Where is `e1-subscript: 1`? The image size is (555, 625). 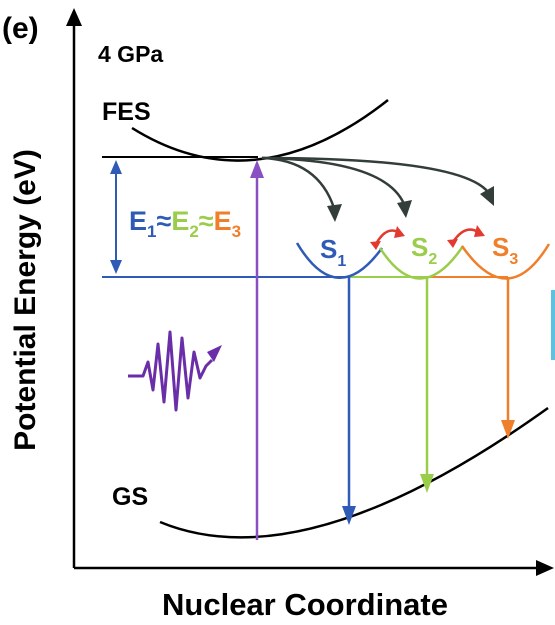 e1-subscript: 1 is located at coordinates (151, 231).